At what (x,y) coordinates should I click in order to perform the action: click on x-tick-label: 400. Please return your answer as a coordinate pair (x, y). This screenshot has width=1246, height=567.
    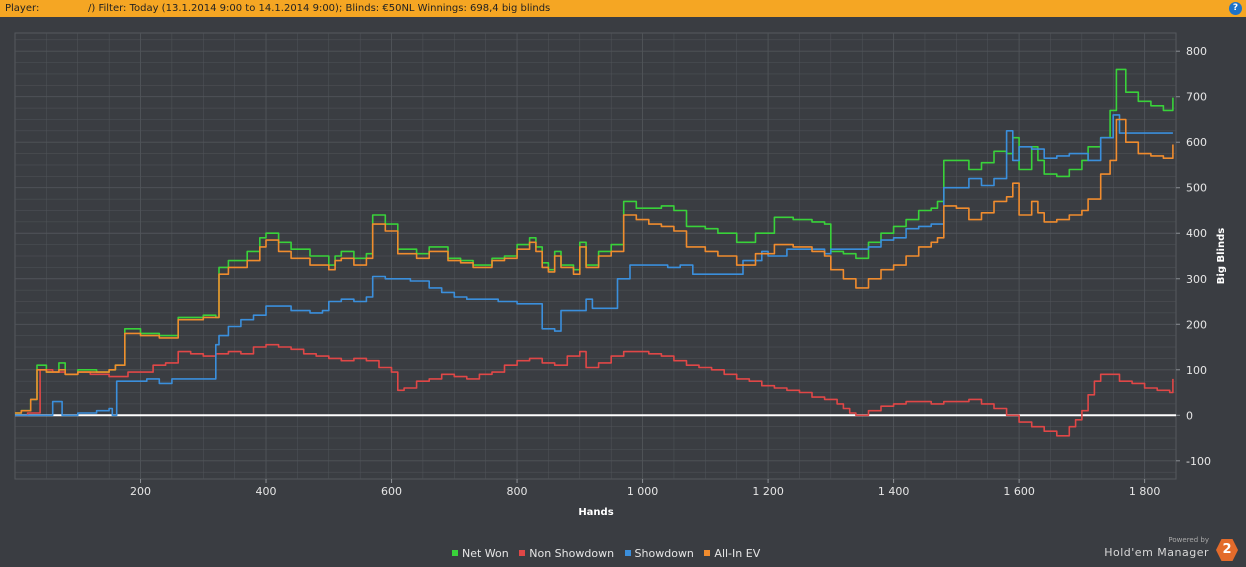
    Looking at the image, I should click on (266, 491).